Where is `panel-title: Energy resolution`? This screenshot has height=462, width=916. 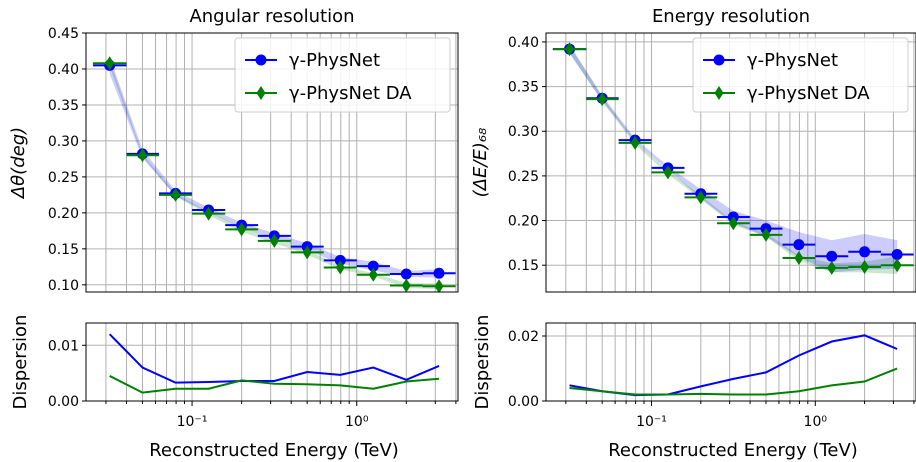
panel-title: Energy resolution is located at coordinates (731, 16).